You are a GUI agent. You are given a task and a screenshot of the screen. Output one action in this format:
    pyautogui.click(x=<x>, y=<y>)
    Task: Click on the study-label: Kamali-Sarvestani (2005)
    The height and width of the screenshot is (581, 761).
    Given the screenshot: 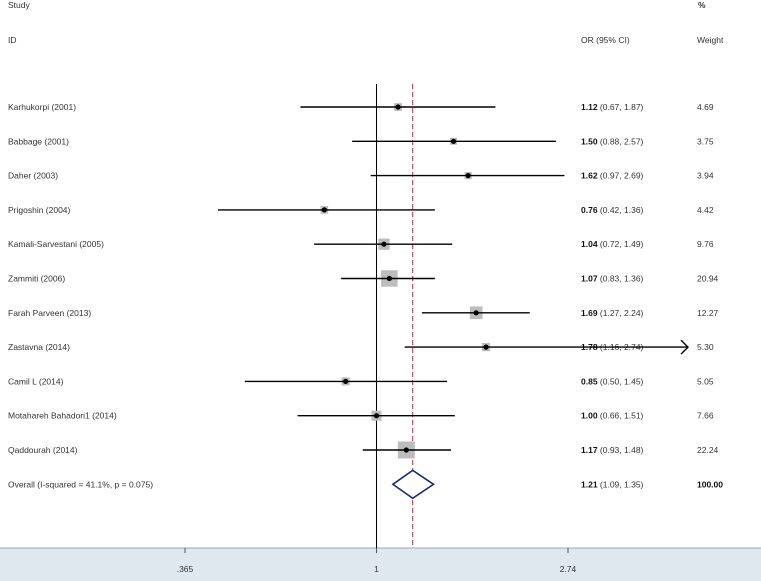 What is the action you would take?
    pyautogui.click(x=56, y=244)
    